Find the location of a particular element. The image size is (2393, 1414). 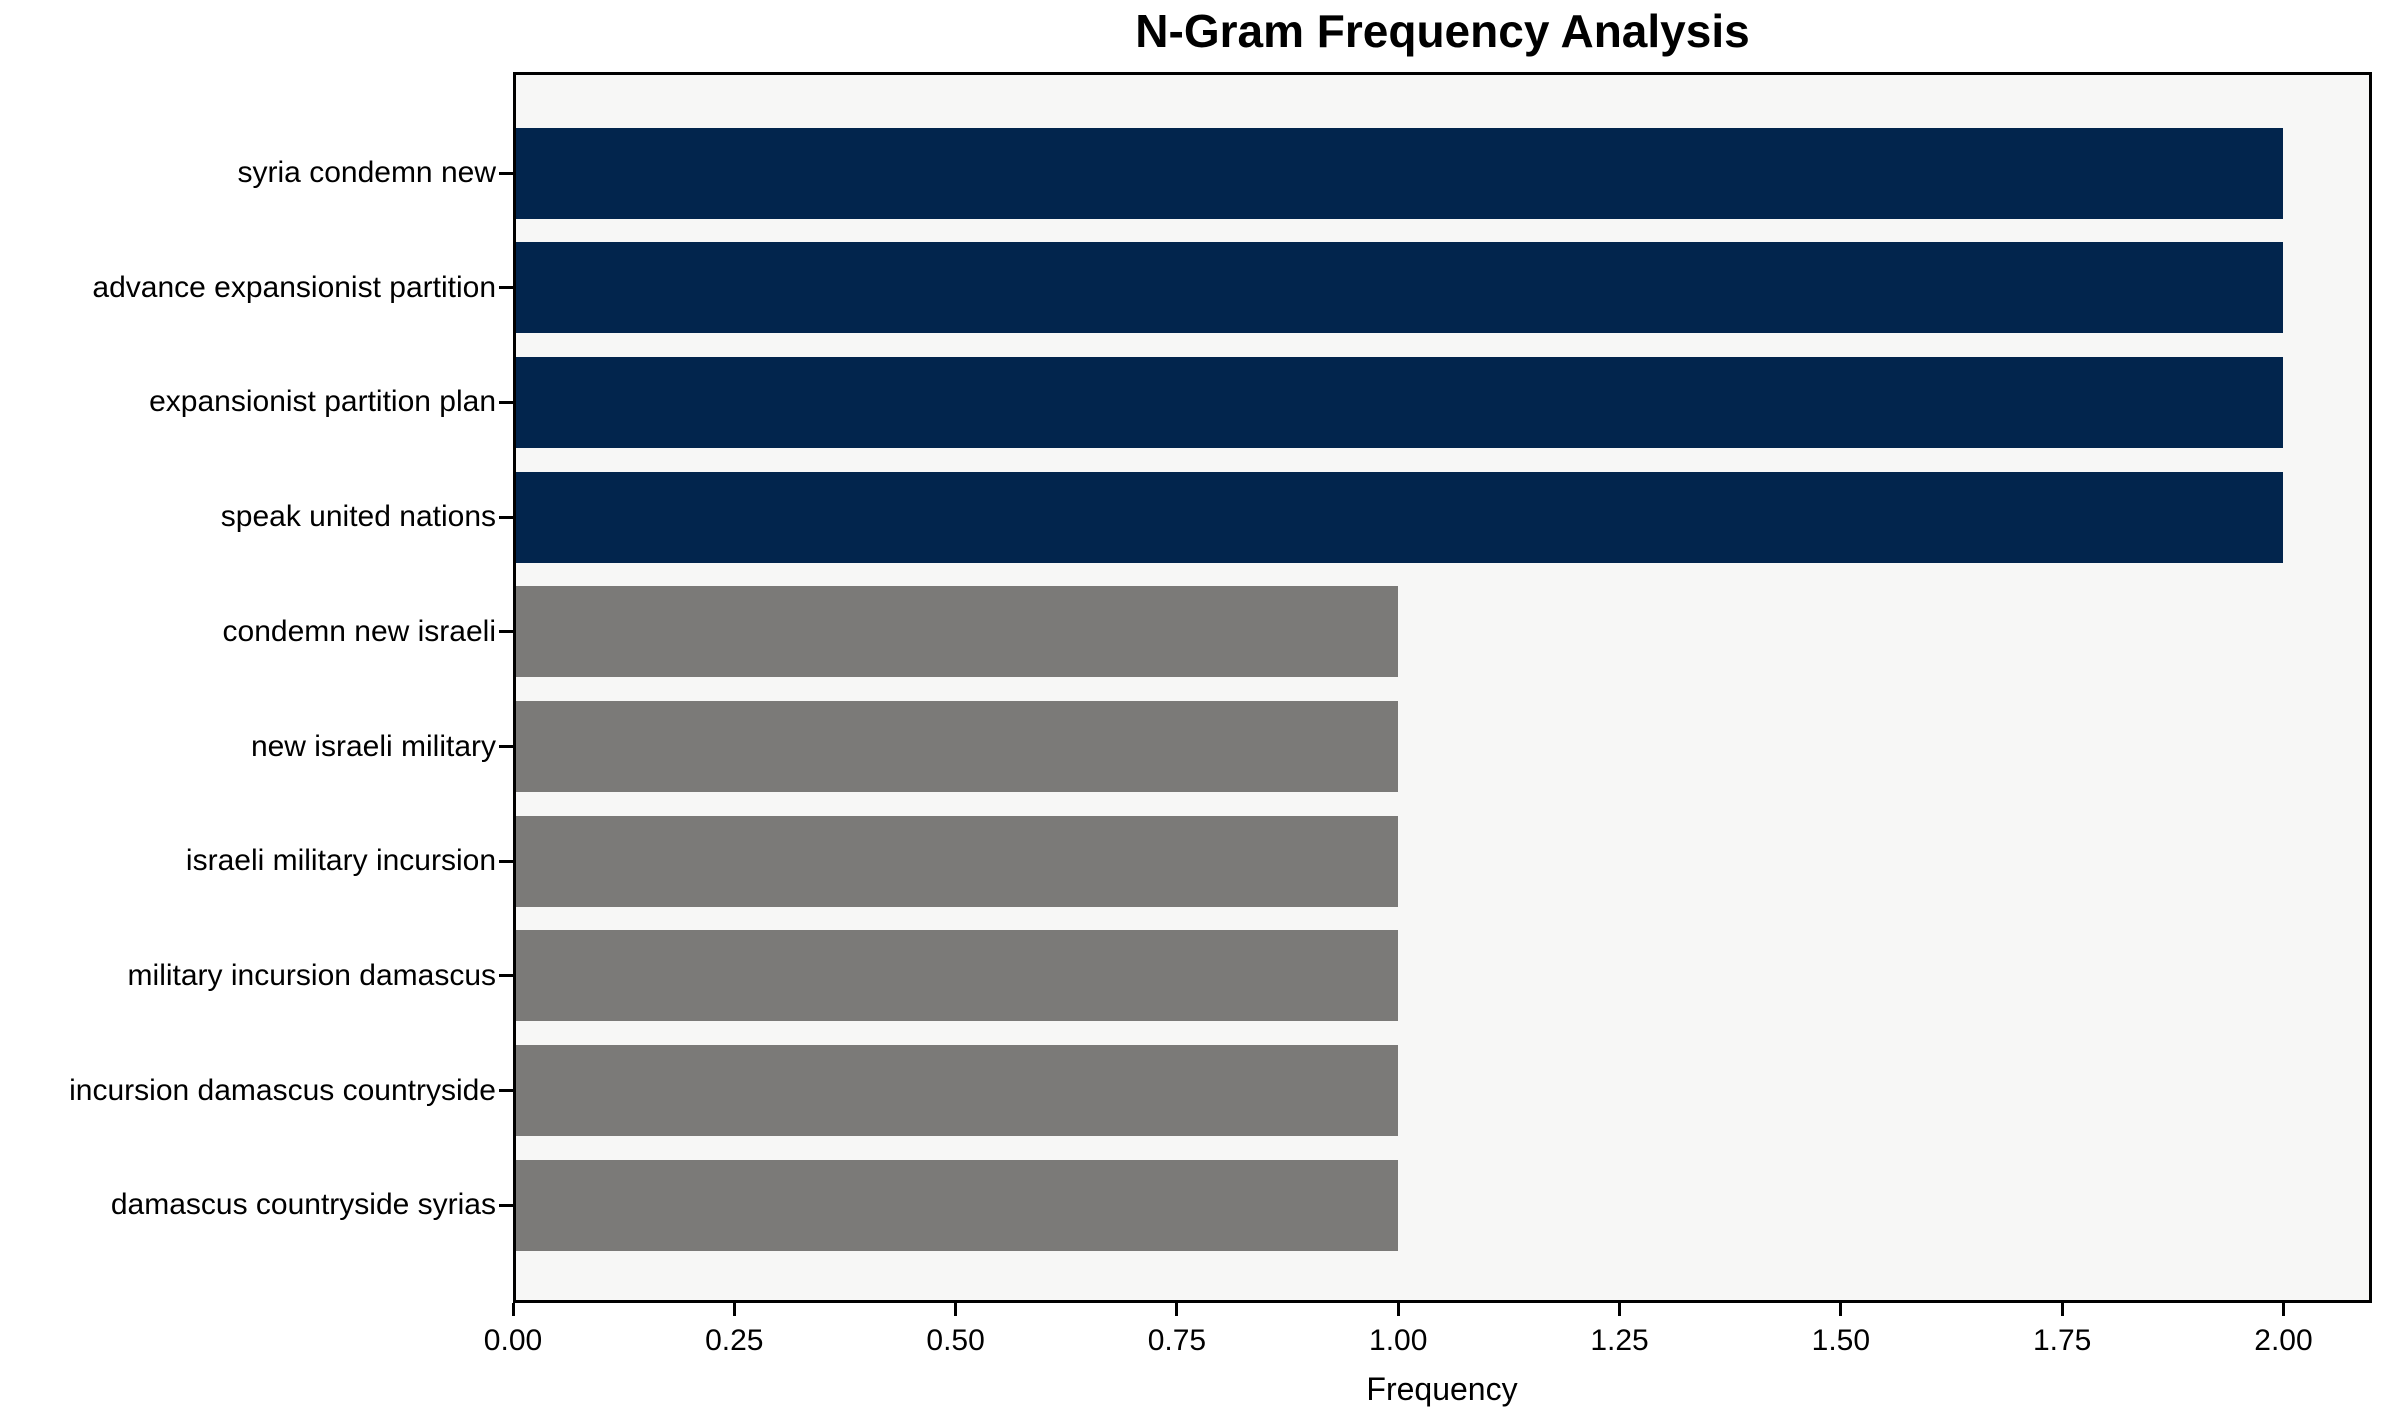

x-tick-label: 1.25 is located at coordinates (1619, 1340).